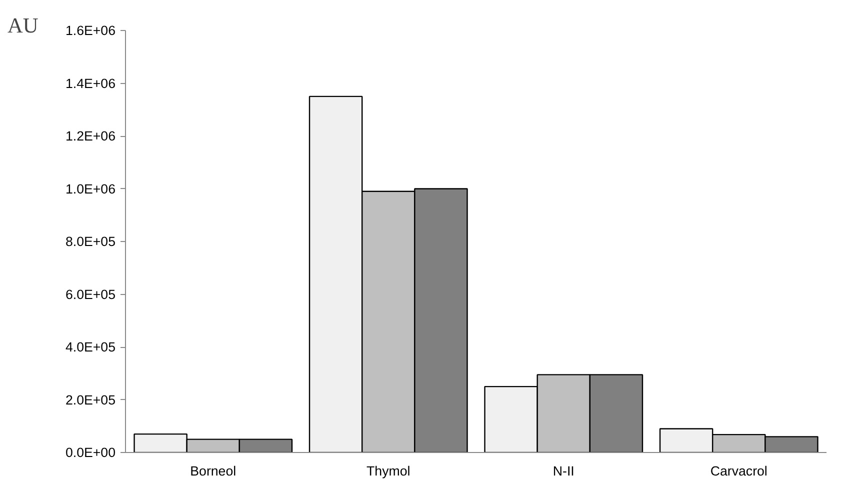 The image size is (846, 486). I want to click on y-axis-title: AU, so click(23, 26).